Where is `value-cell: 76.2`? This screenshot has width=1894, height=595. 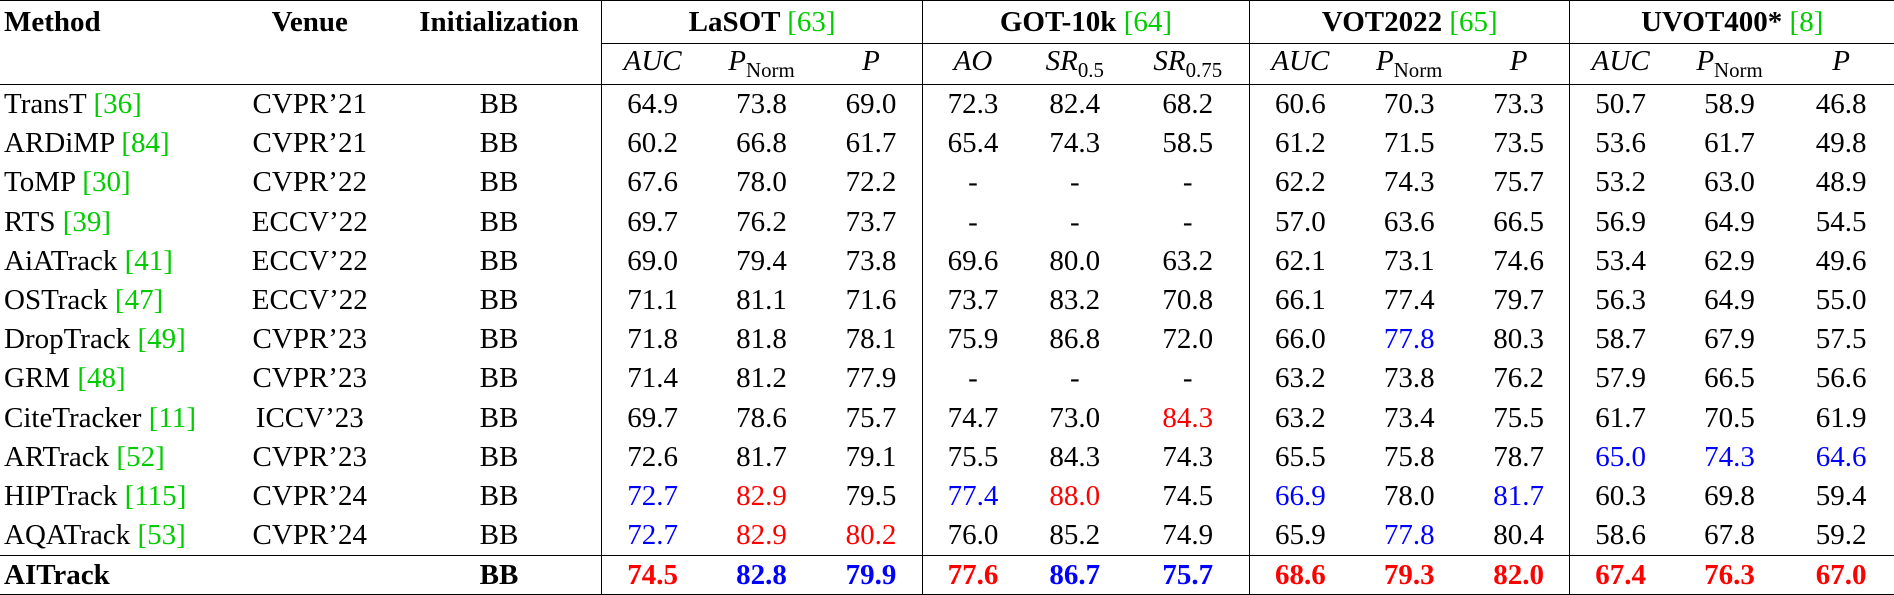
value-cell: 76.2 is located at coordinates (1519, 378).